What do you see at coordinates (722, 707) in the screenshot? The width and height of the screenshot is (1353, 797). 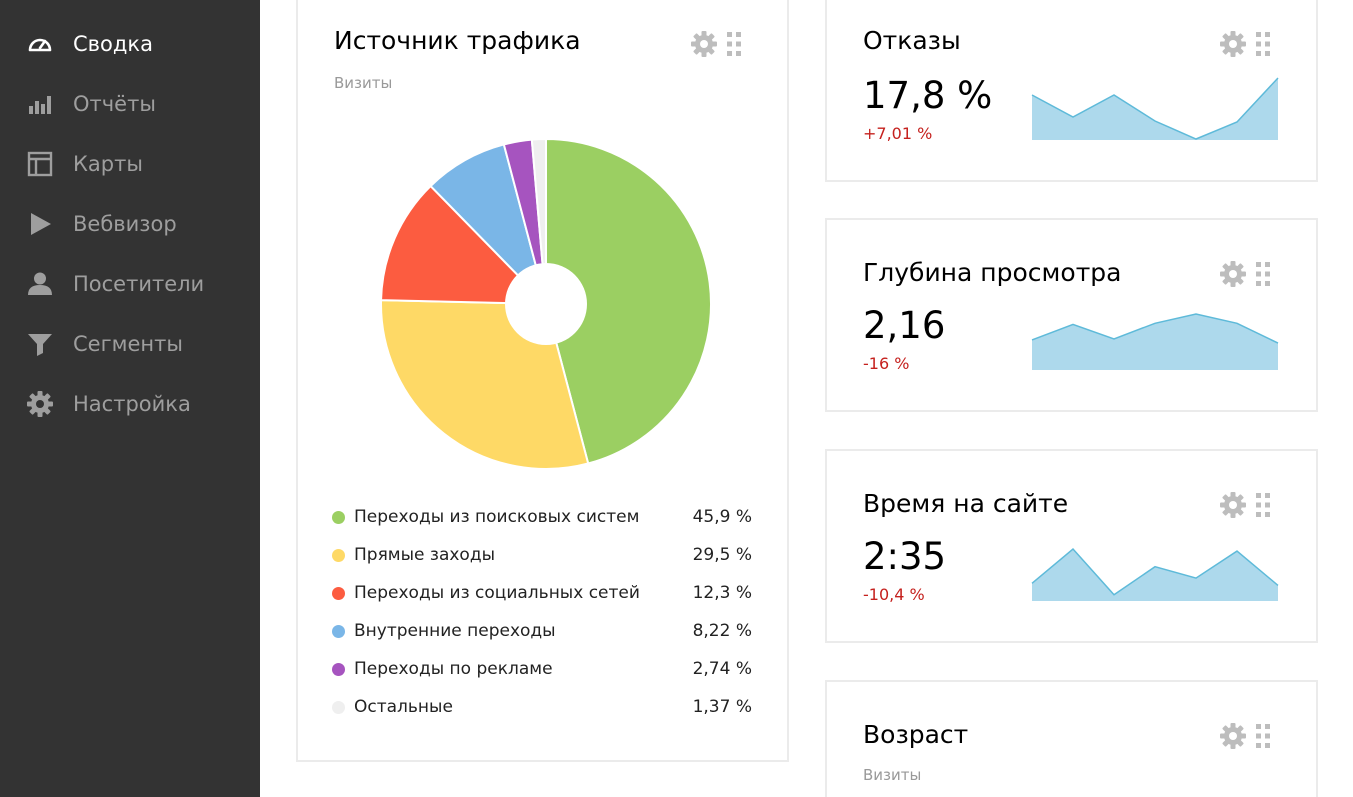 I see `legend-value: 1,37 %` at bounding box center [722, 707].